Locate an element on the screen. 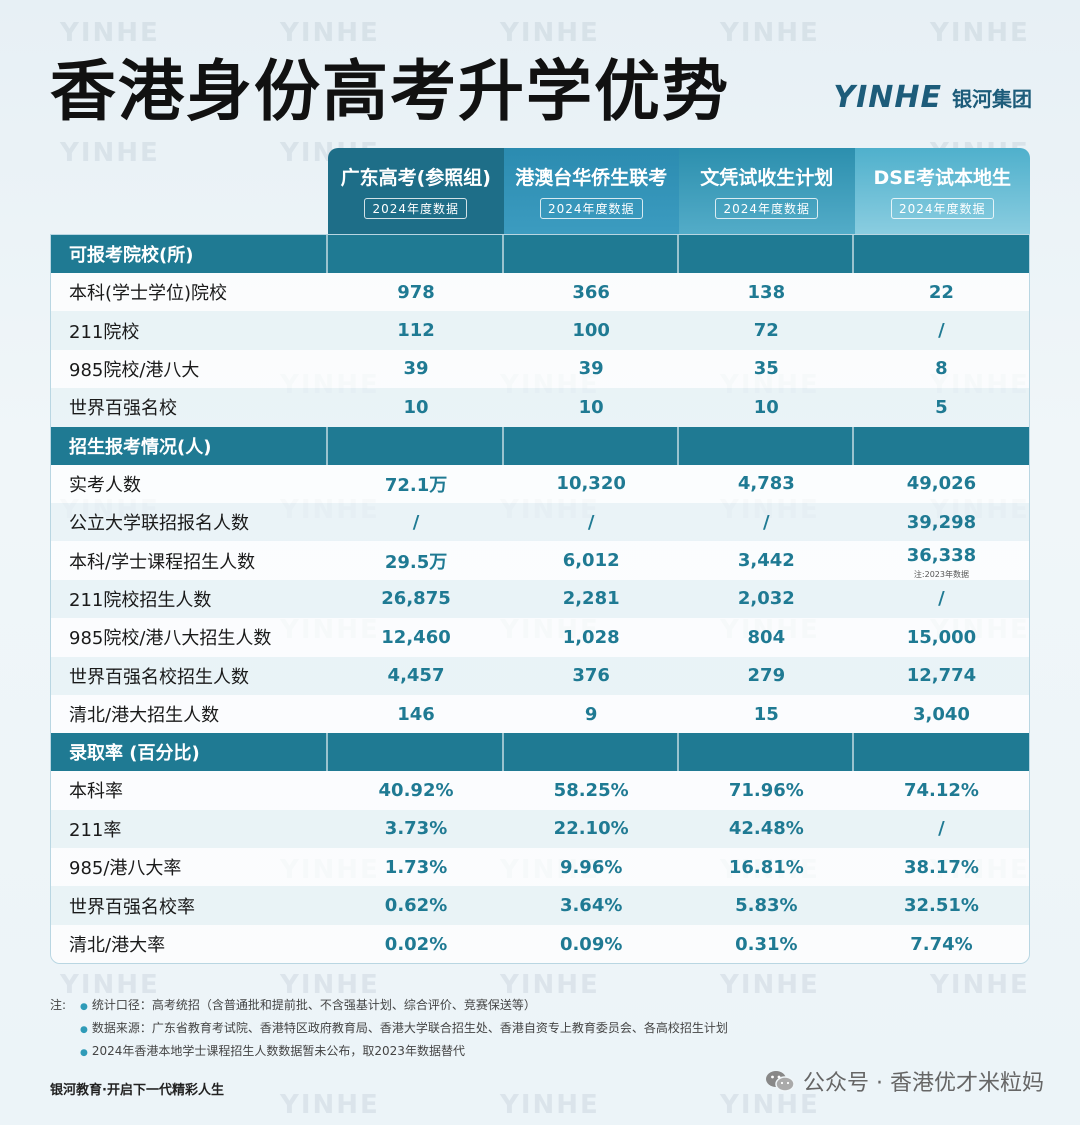  value-cell: 3.64% is located at coordinates (591, 905).